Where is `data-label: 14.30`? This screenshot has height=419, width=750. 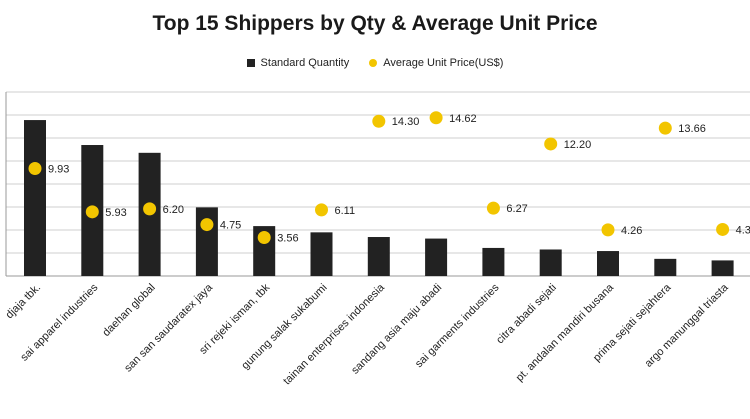
data-label: 14.30 is located at coordinates (406, 122).